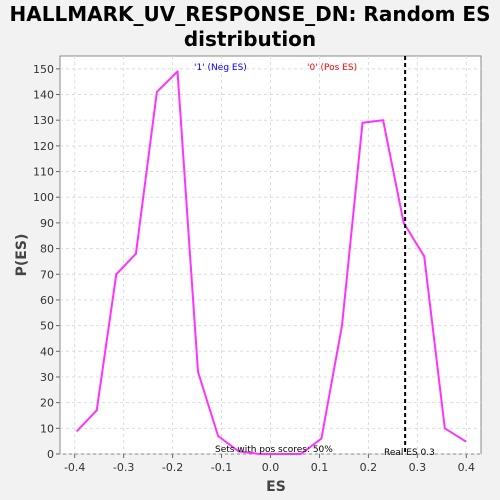  I want to click on x-tick-label: 0.1, so click(320, 467).